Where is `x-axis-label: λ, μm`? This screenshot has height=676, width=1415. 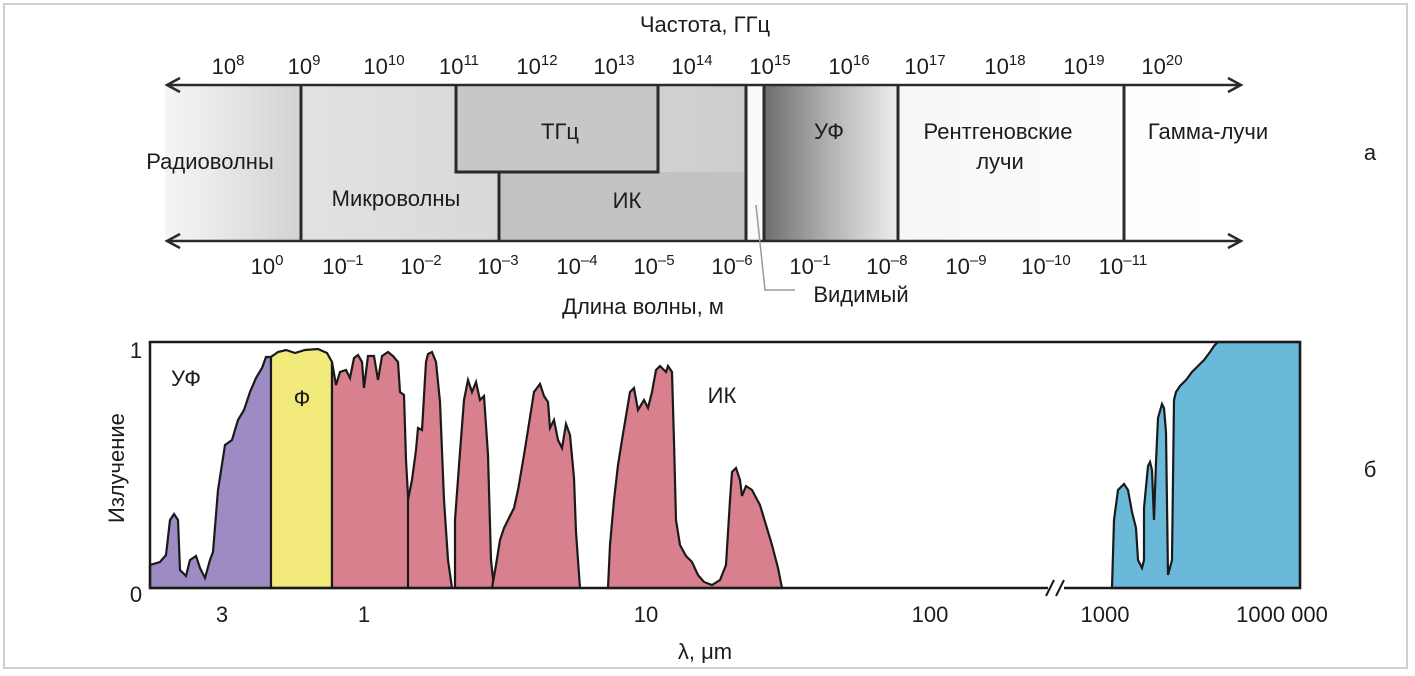 x-axis-label: λ, μm is located at coordinates (705, 651).